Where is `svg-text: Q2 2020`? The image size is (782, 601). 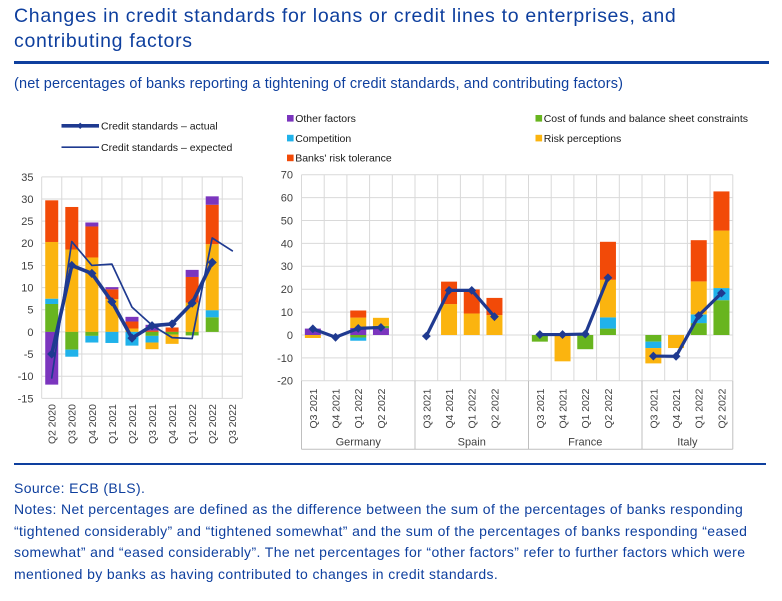
svg-text: Q2 2020 is located at coordinates (53, 424).